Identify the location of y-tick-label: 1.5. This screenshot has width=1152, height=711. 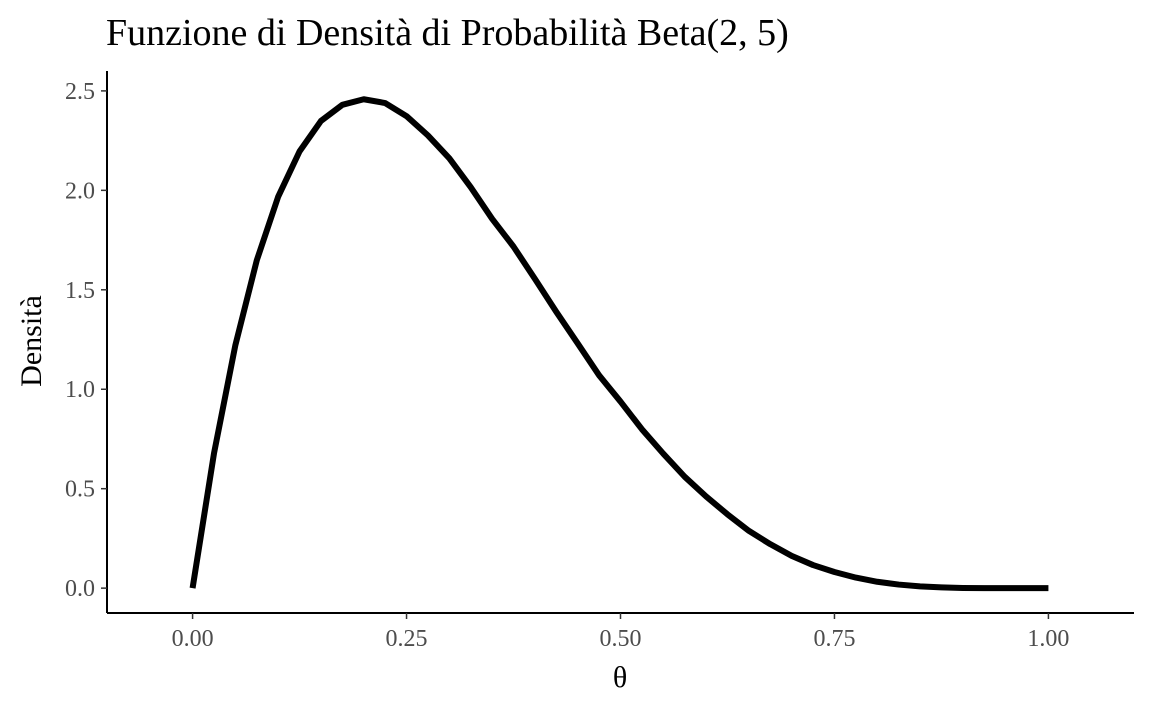
(80, 291).